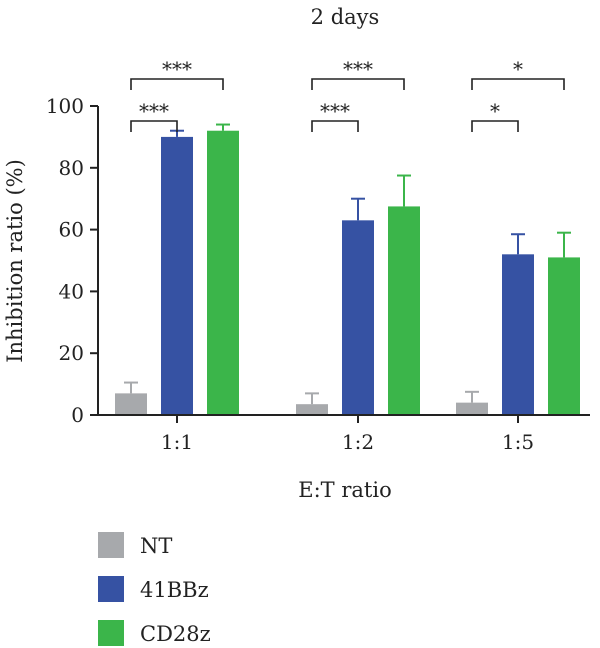  What do you see at coordinates (71, 168) in the screenshot?
I see `y-tick-label: 80` at bounding box center [71, 168].